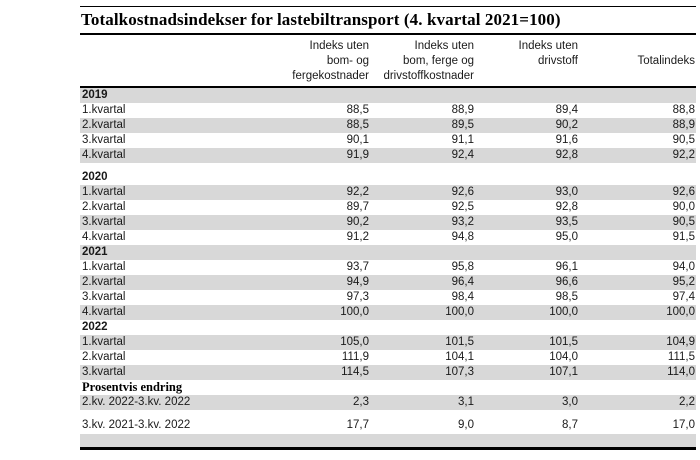 The height and width of the screenshot is (460, 700). I want to click on table-row: 1.kvartal 105,0 101,5 101,5 104,9, so click(388, 342).